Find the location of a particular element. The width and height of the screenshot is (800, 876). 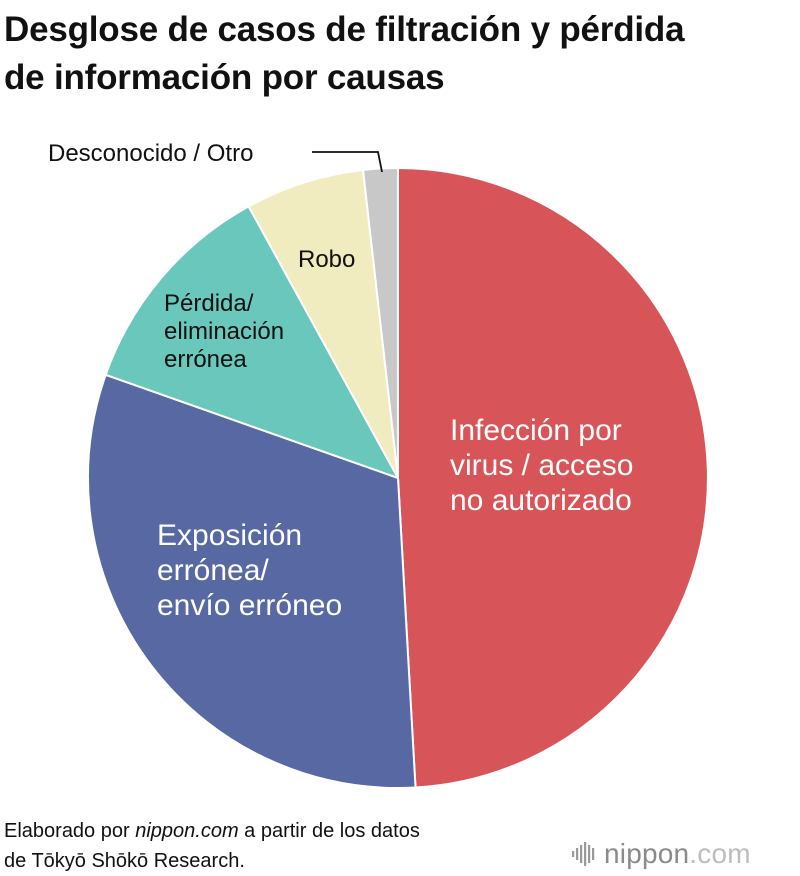

logo-brand: nippon is located at coordinates (647, 853).